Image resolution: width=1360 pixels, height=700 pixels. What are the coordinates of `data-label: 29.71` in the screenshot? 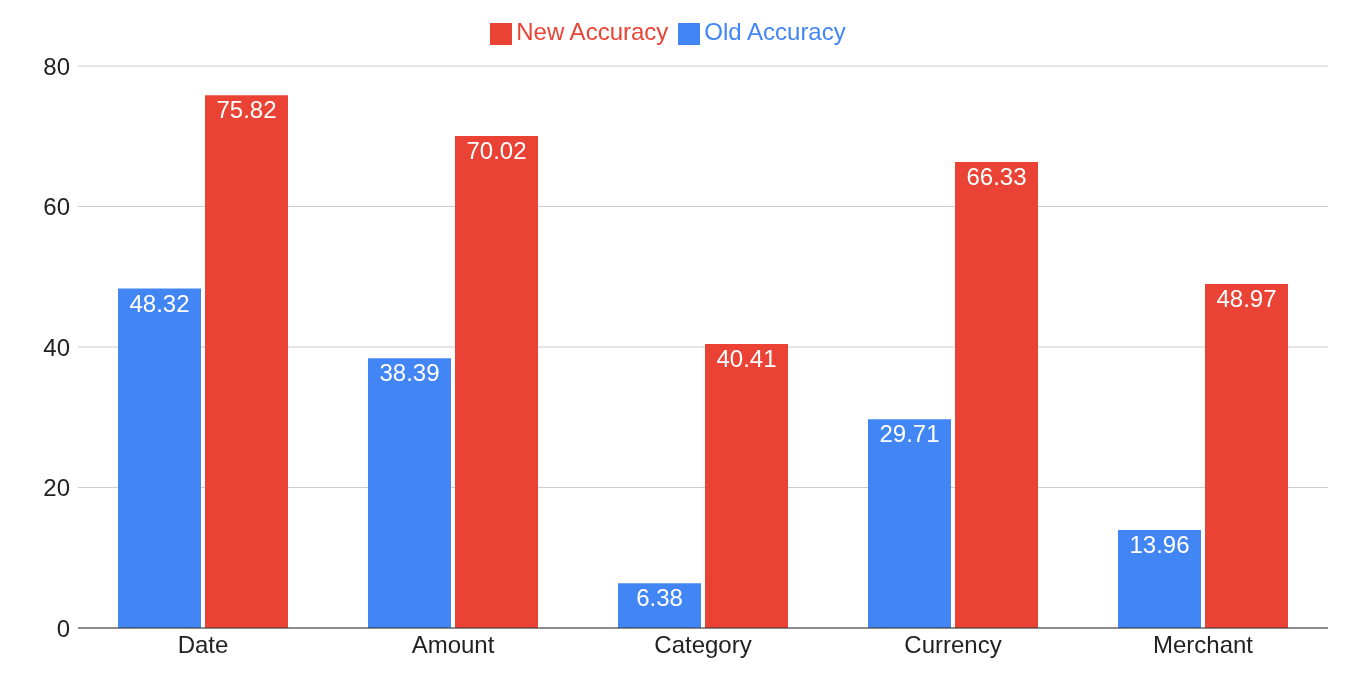 It's located at (909, 434).